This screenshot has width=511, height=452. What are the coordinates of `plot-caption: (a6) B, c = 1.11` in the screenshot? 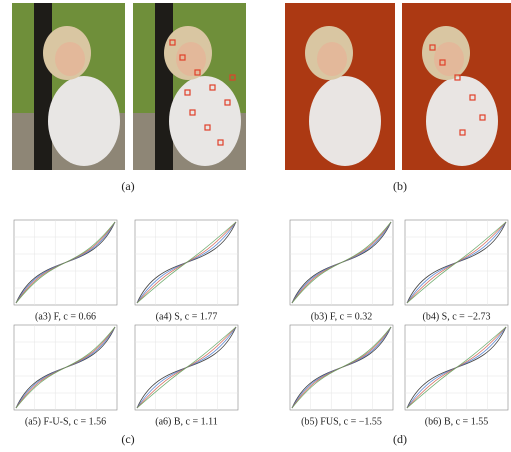 It's located at (186, 421).